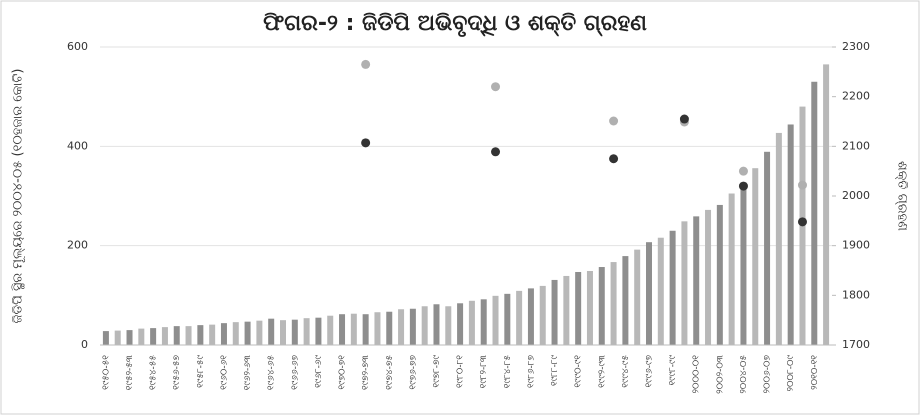 The width and height of the screenshot is (920, 415). I want to click on y-tick-label: 400, so click(77, 145).